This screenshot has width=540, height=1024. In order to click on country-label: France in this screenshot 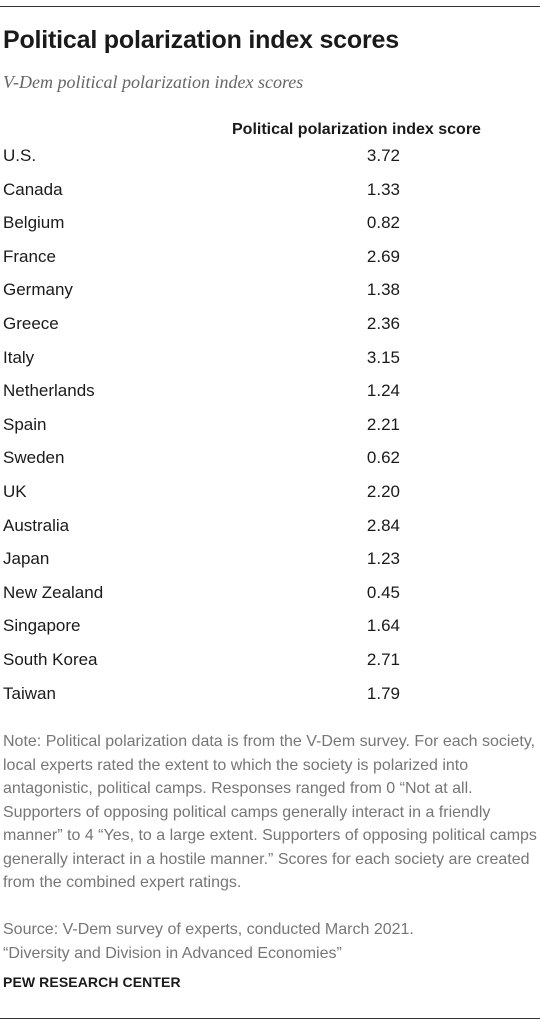, I will do `click(29, 256)`.